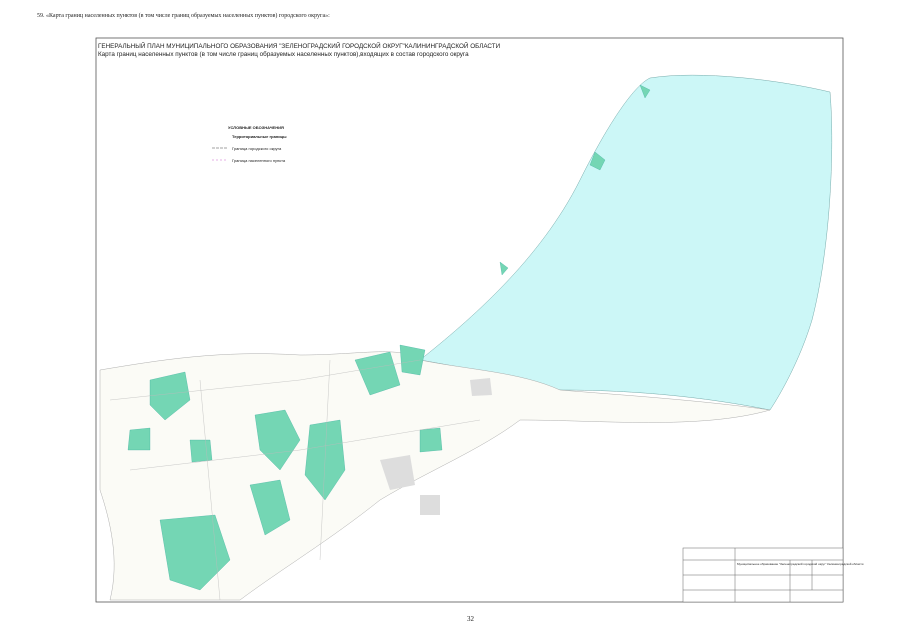 This screenshot has height=640, width=905. What do you see at coordinates (259, 136) in the screenshot?
I see `legend-section: Территориальные границы` at bounding box center [259, 136].